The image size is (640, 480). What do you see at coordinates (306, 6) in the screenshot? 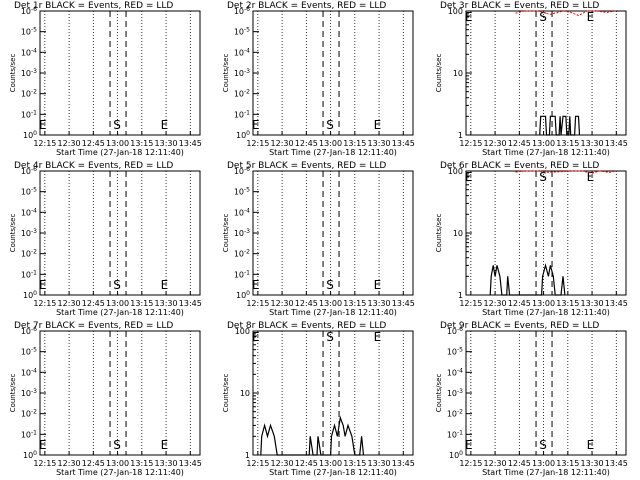
I see `panel-title: Det 2r BLACK = Events, RED = LLD` at bounding box center [306, 6].